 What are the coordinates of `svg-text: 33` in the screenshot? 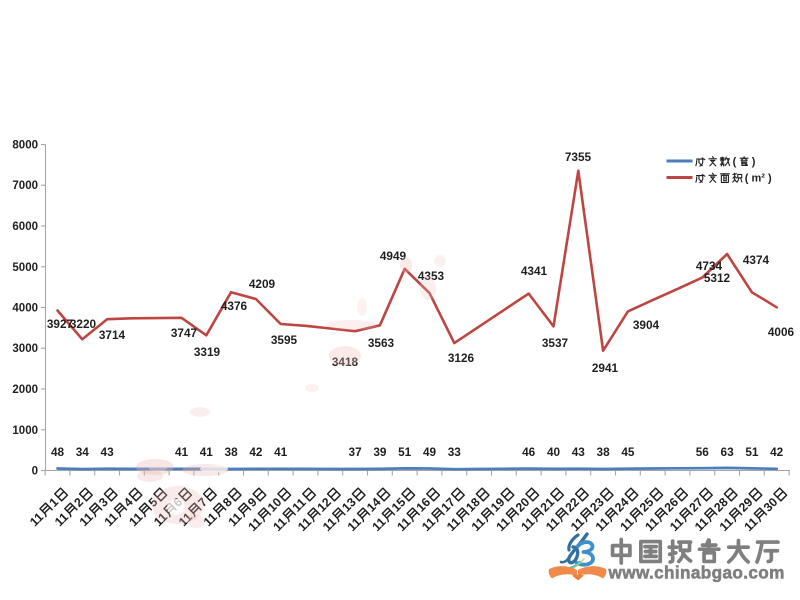 It's located at (455, 452).